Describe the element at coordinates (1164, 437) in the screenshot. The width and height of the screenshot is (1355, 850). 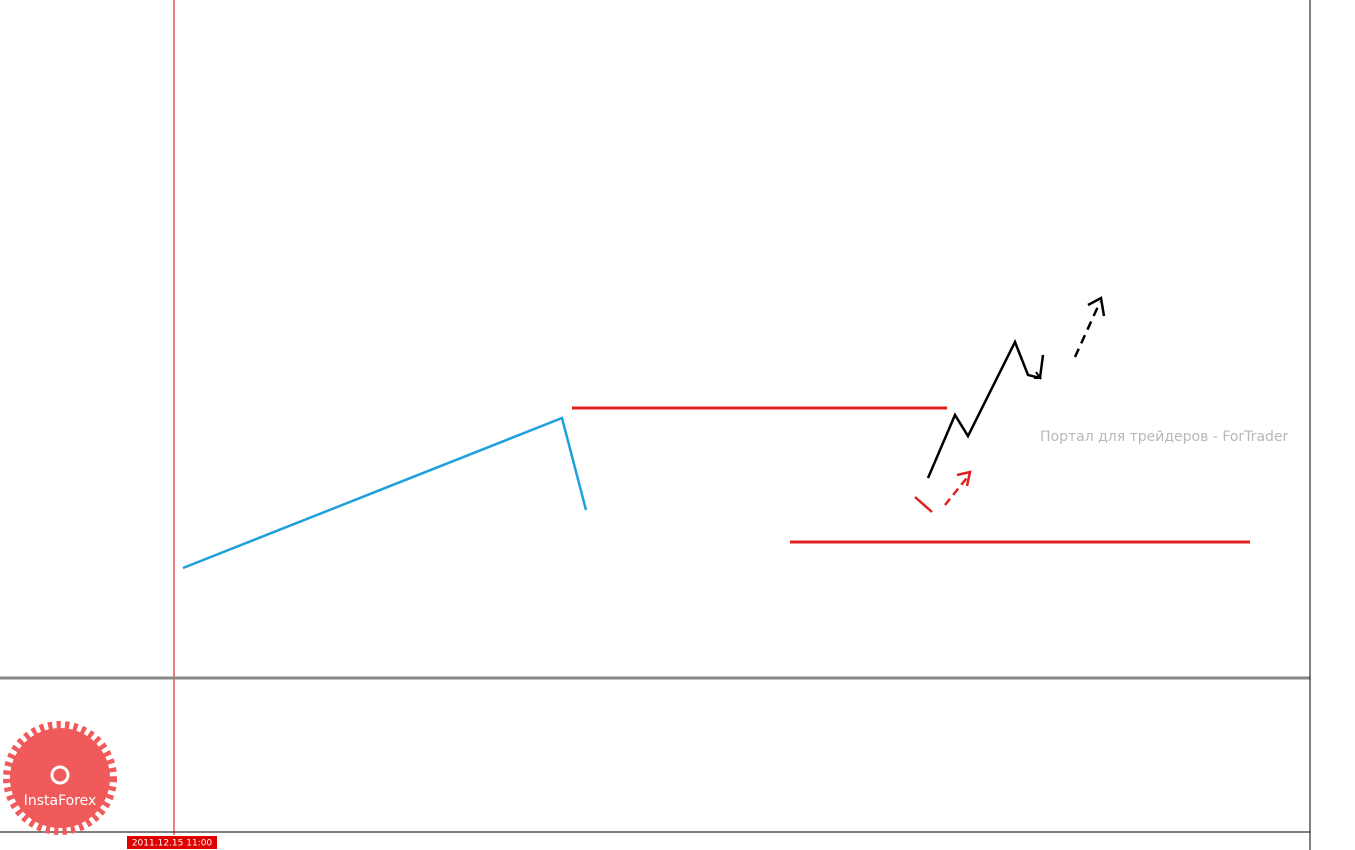
I see `watermark: Портал для трейдеров - ForTrader` at that location.